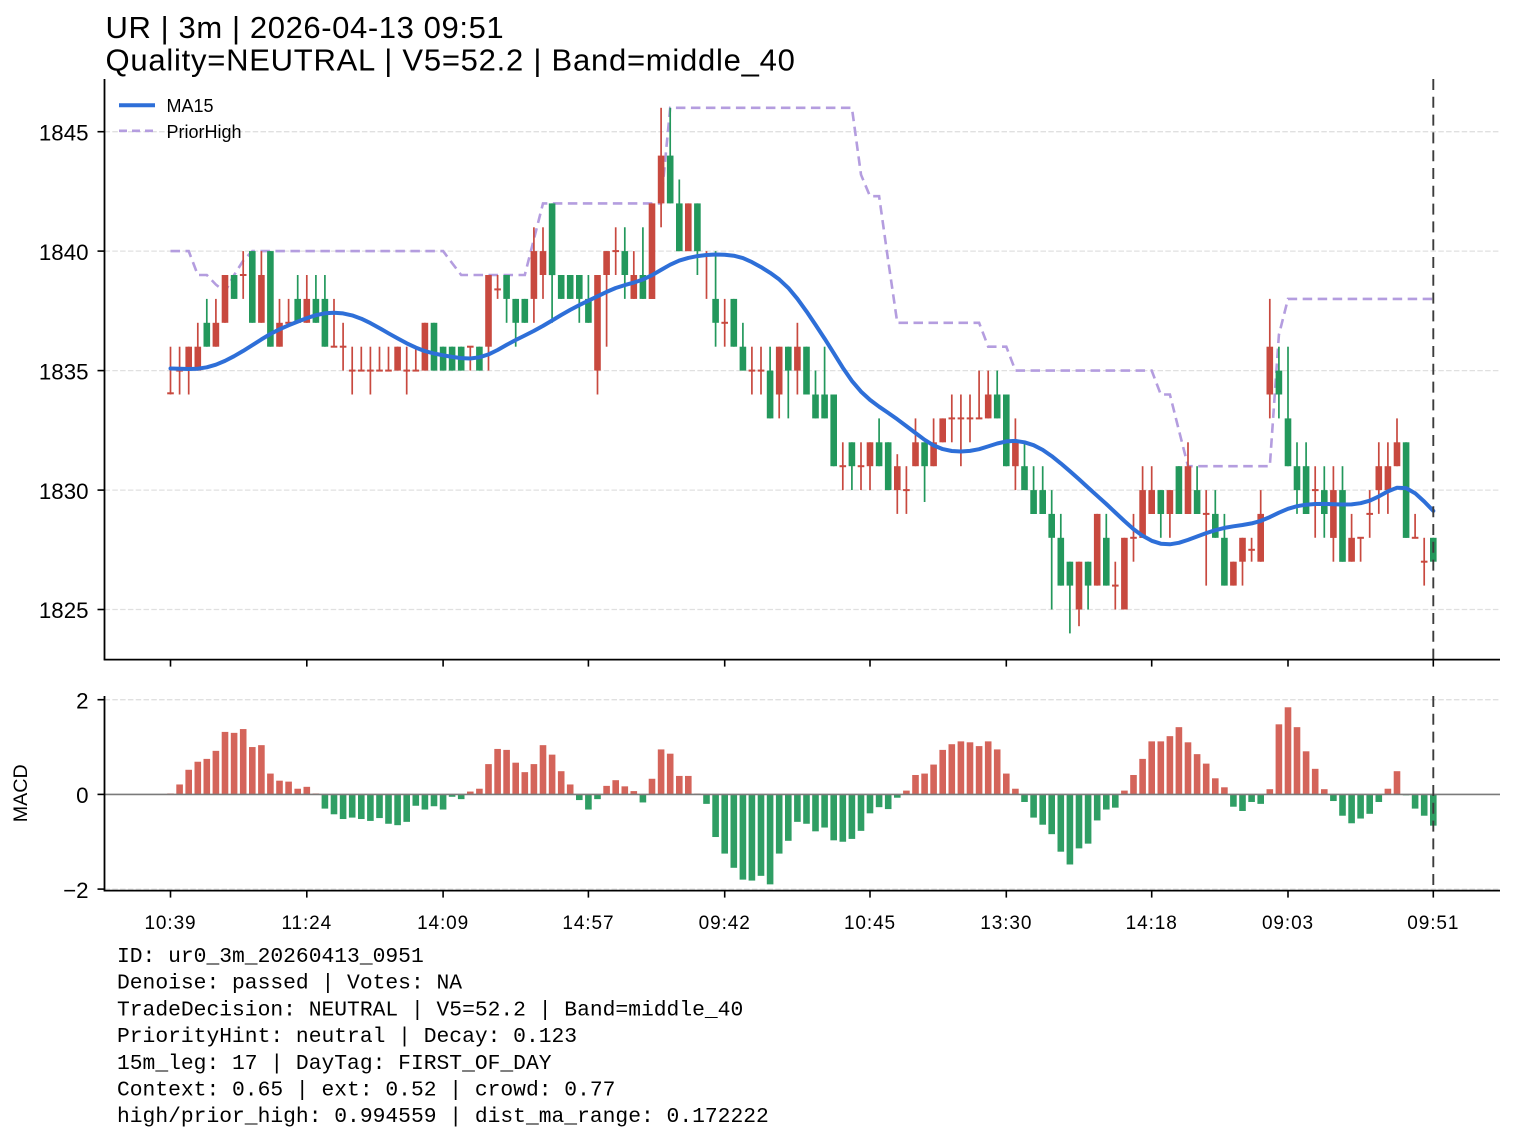 The width and height of the screenshot is (1514, 1143). I want to click on svg-text: 1825, so click(64, 610).